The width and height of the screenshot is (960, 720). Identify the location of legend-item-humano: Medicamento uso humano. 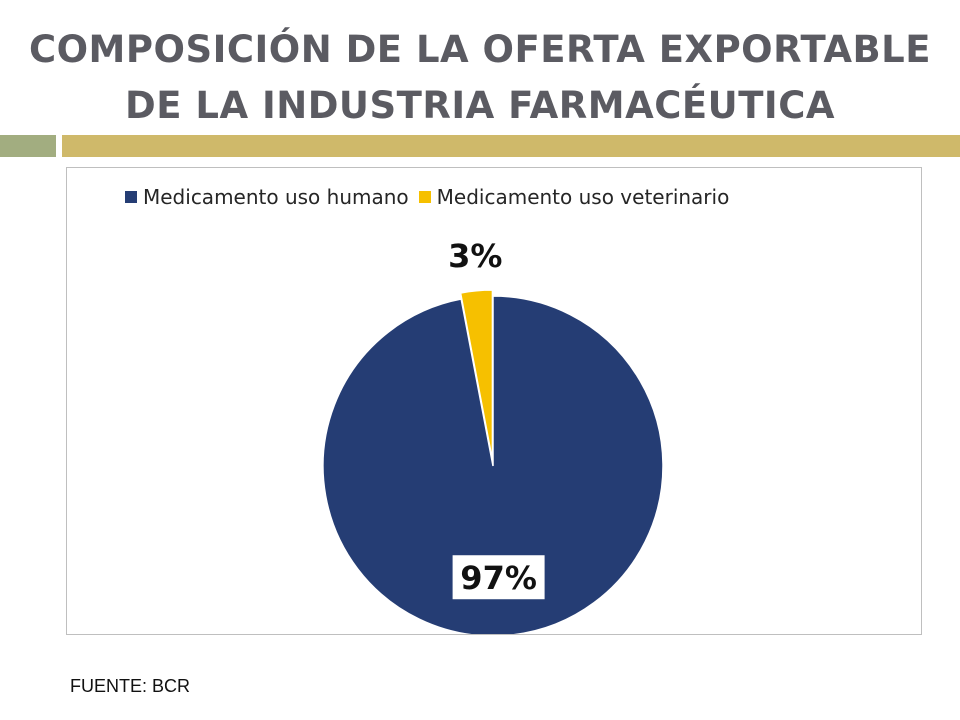
(267, 197).